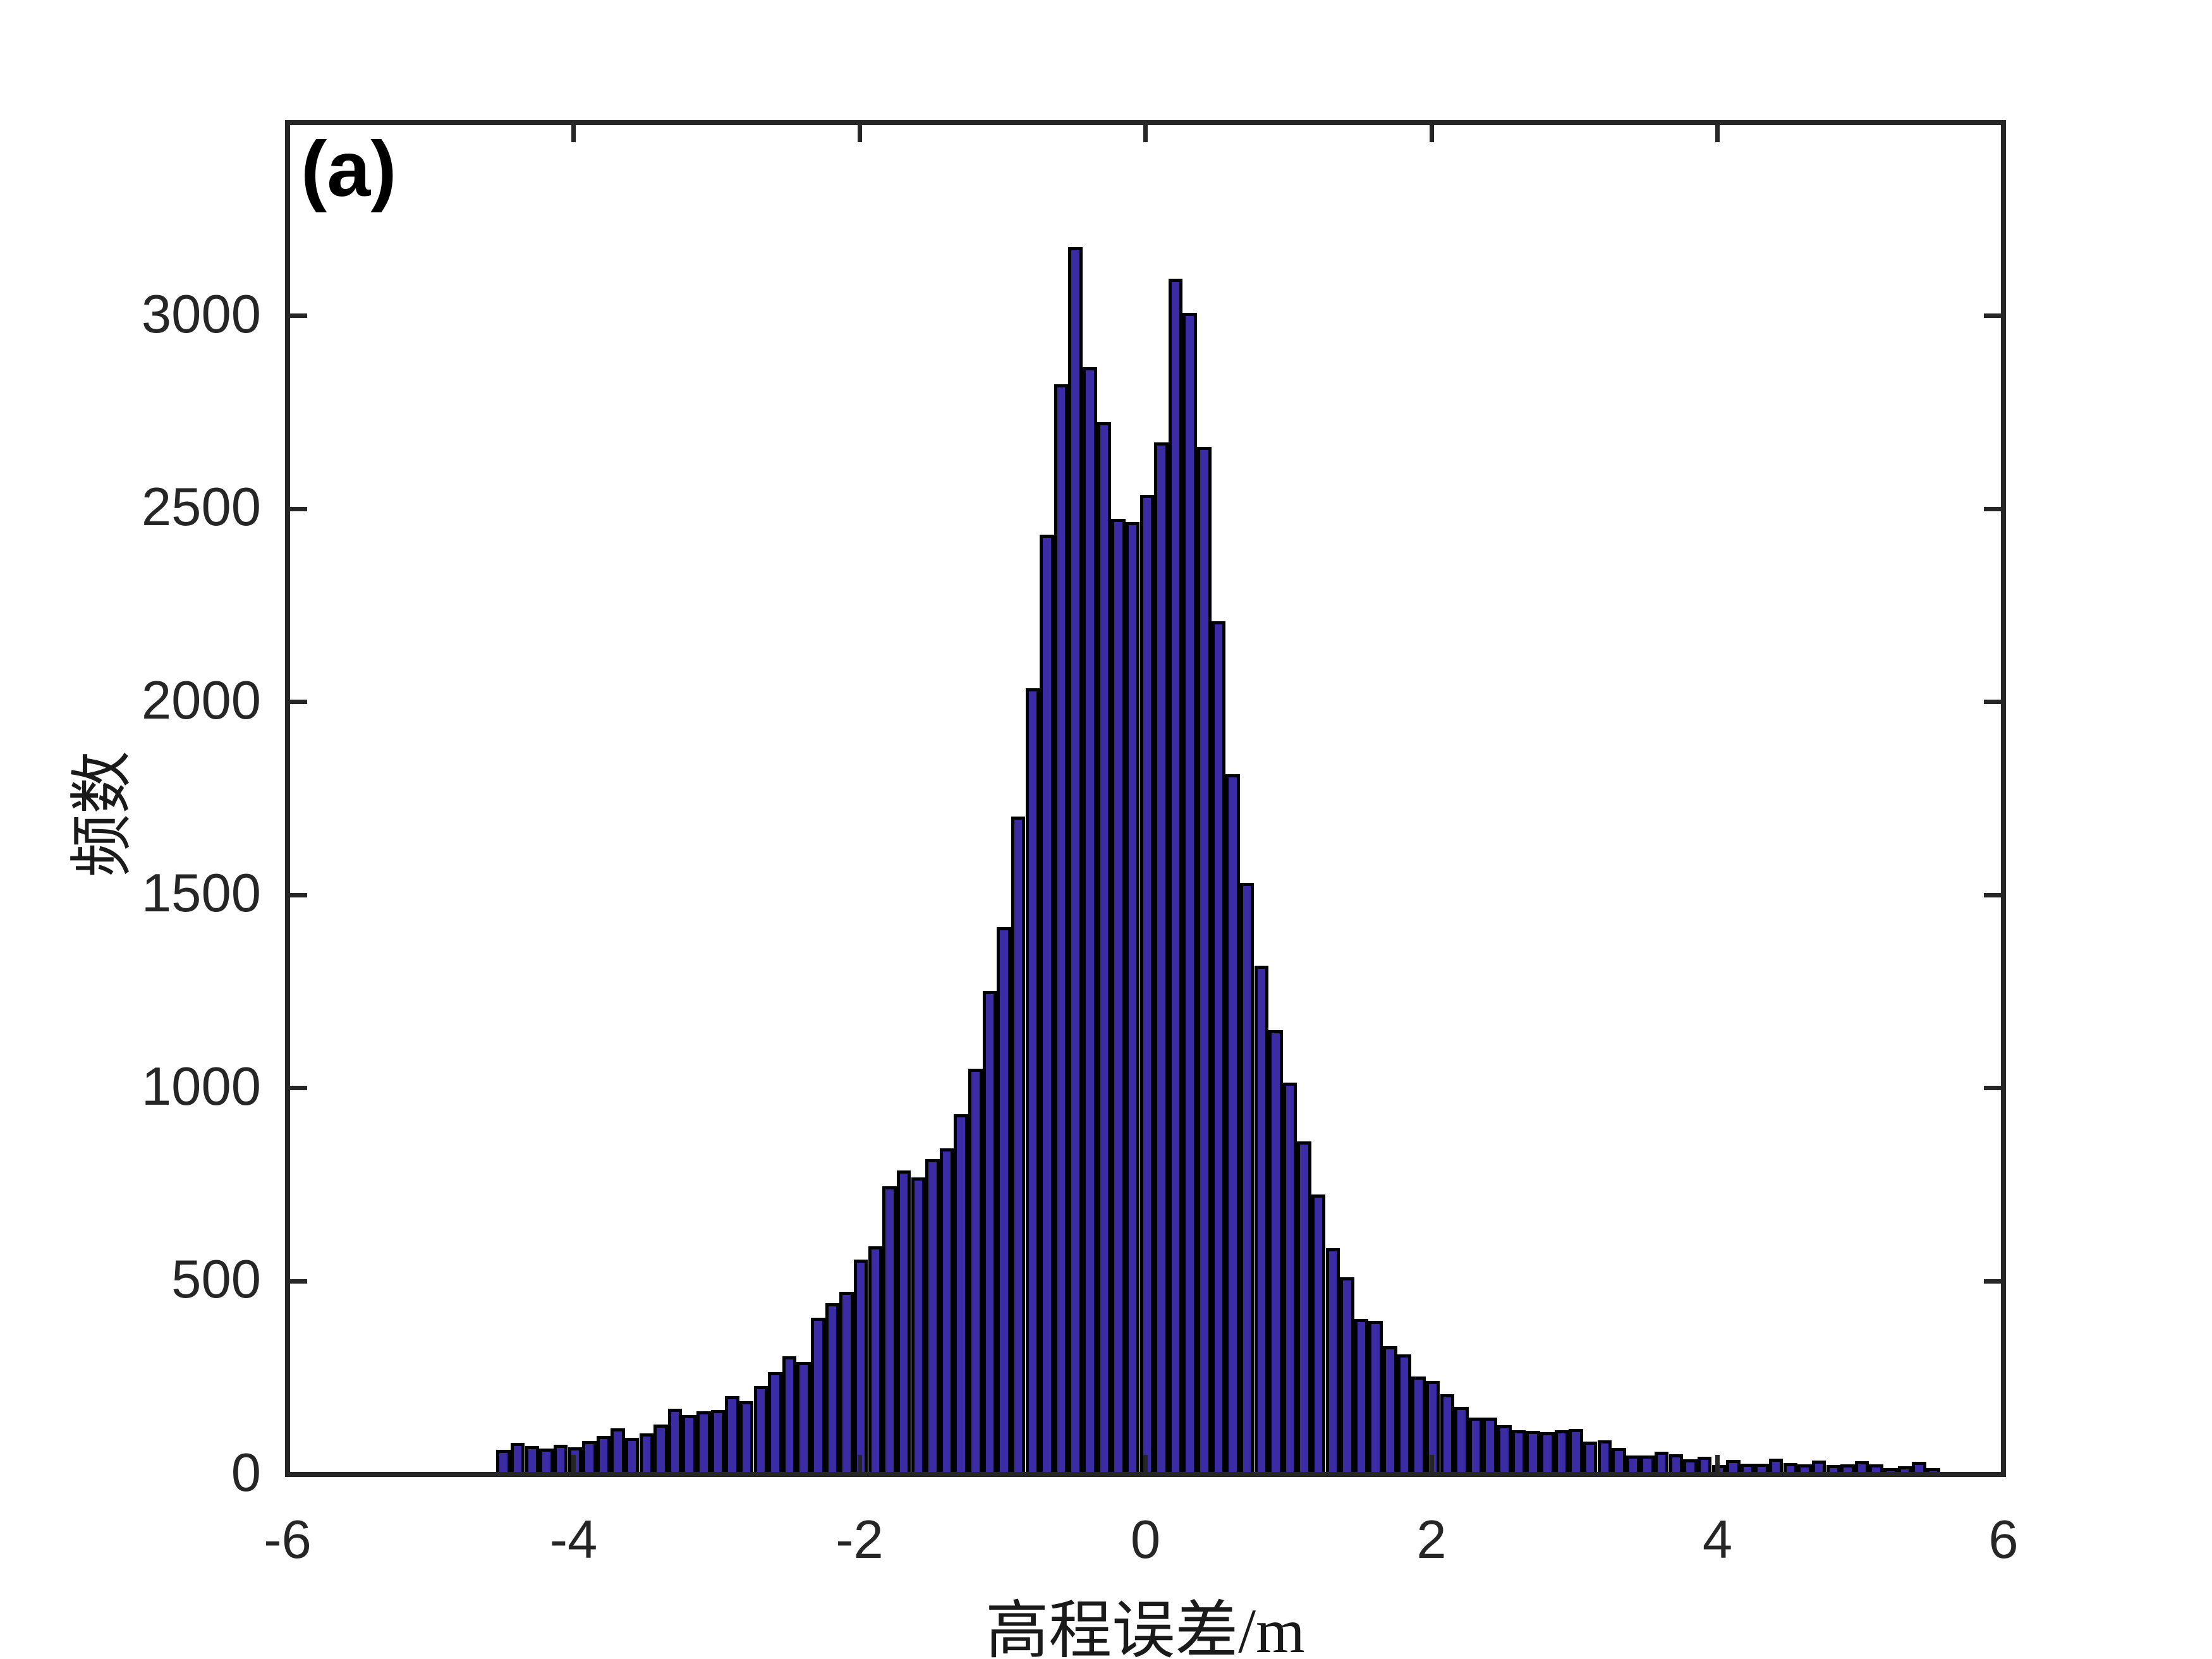  What do you see at coordinates (201, 314) in the screenshot?
I see `y-tick-label: 3000` at bounding box center [201, 314].